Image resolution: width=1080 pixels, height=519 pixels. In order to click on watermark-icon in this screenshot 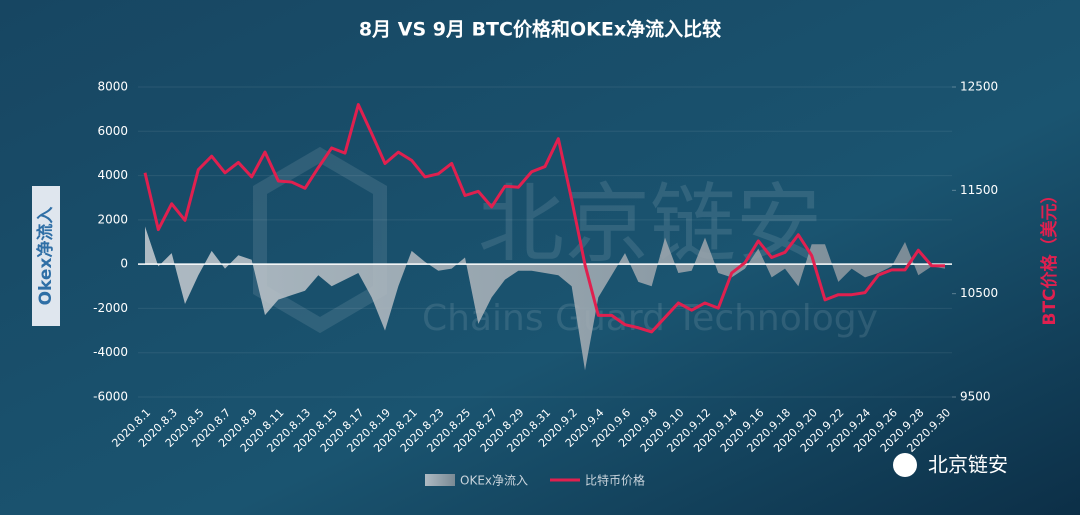, I will do `click(320, 240)`.